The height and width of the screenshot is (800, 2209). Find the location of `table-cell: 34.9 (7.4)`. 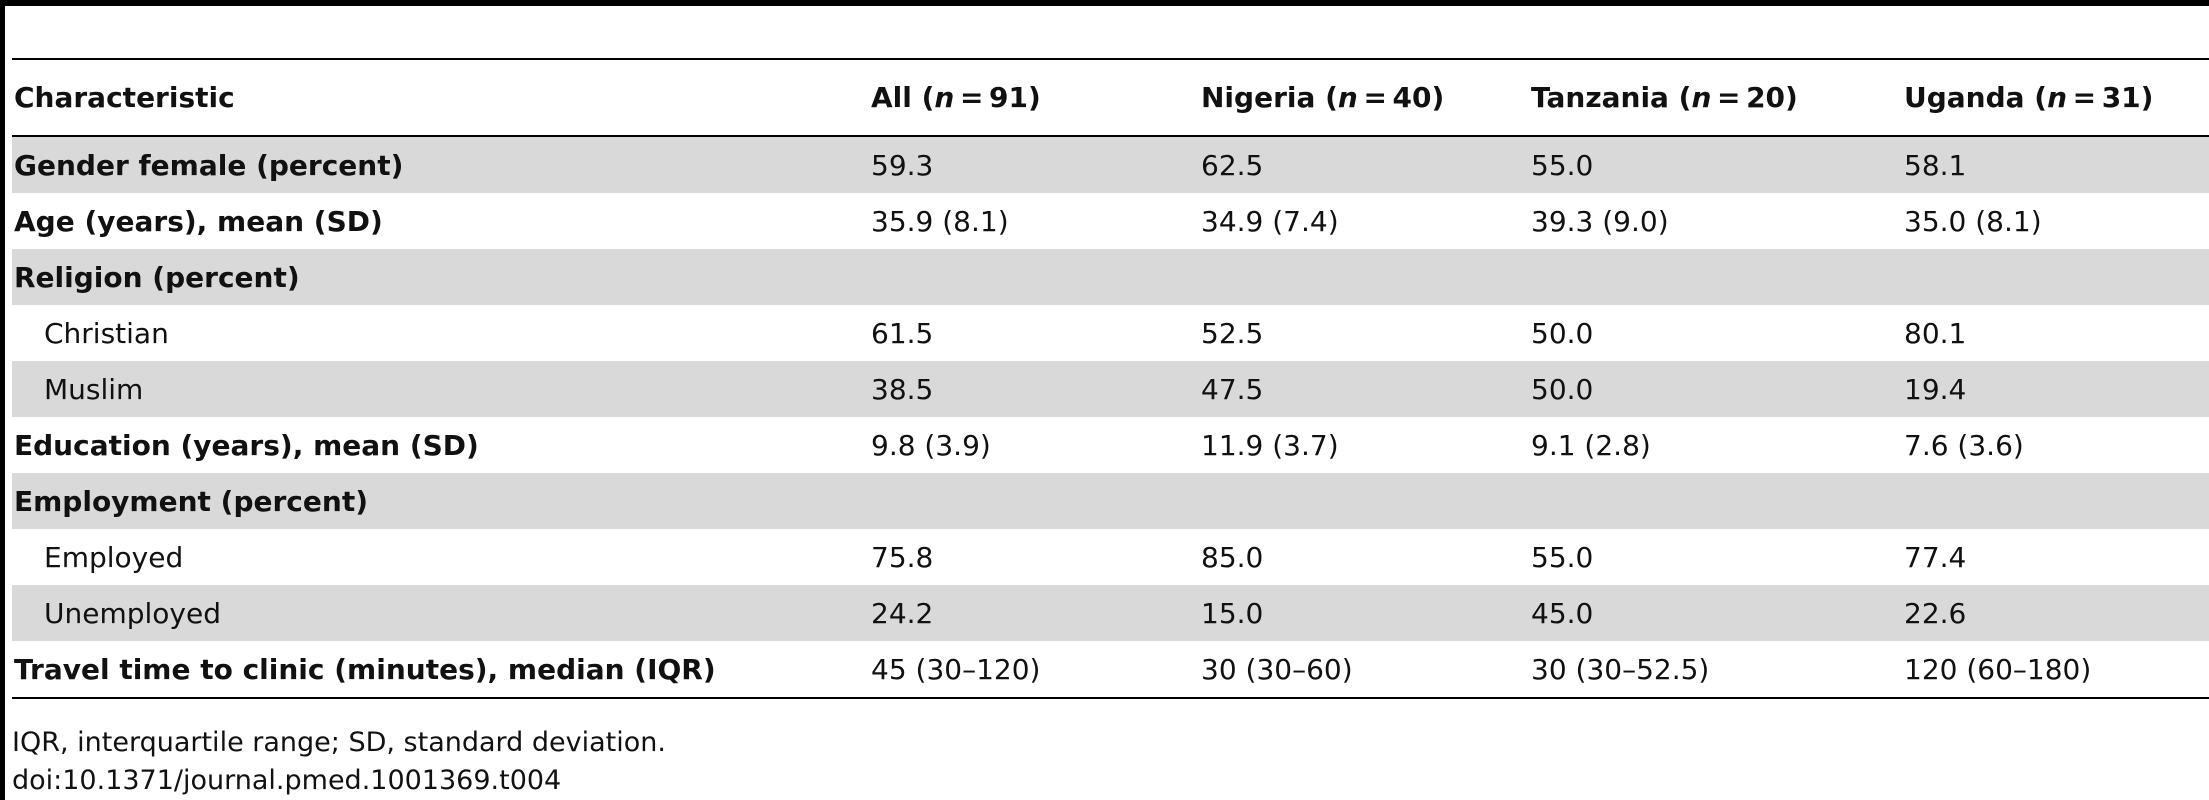

table-cell: 34.9 (7.4) is located at coordinates (1270, 221).